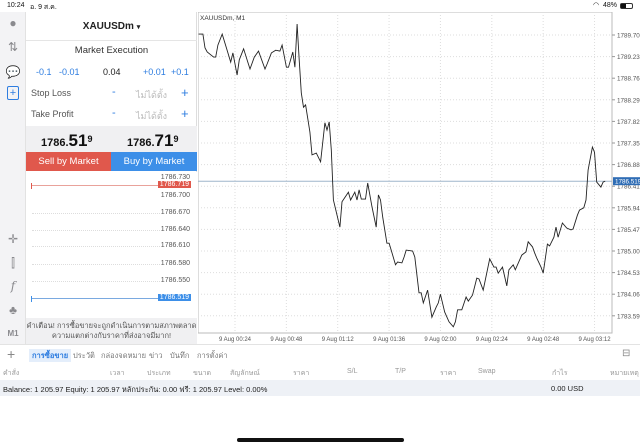 The height and width of the screenshot is (447, 640). What do you see at coordinates (174, 184) in the screenshot?
I see `ask-price-tag: 1786.719` at bounding box center [174, 184].